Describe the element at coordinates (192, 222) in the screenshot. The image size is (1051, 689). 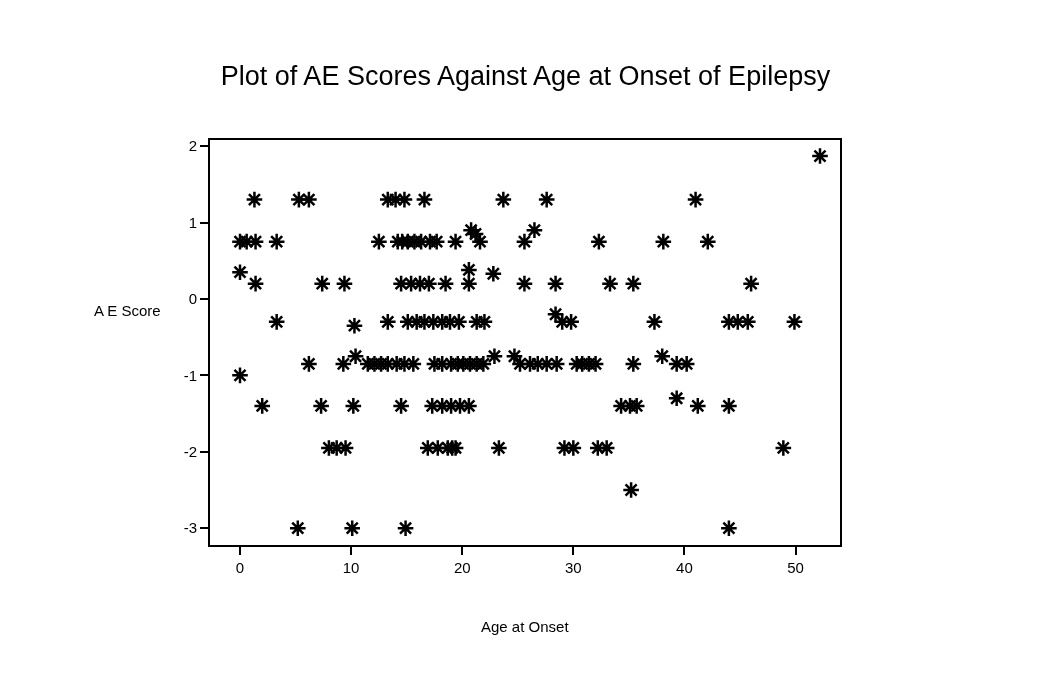
I see `y-tick-label: 1` at that location.